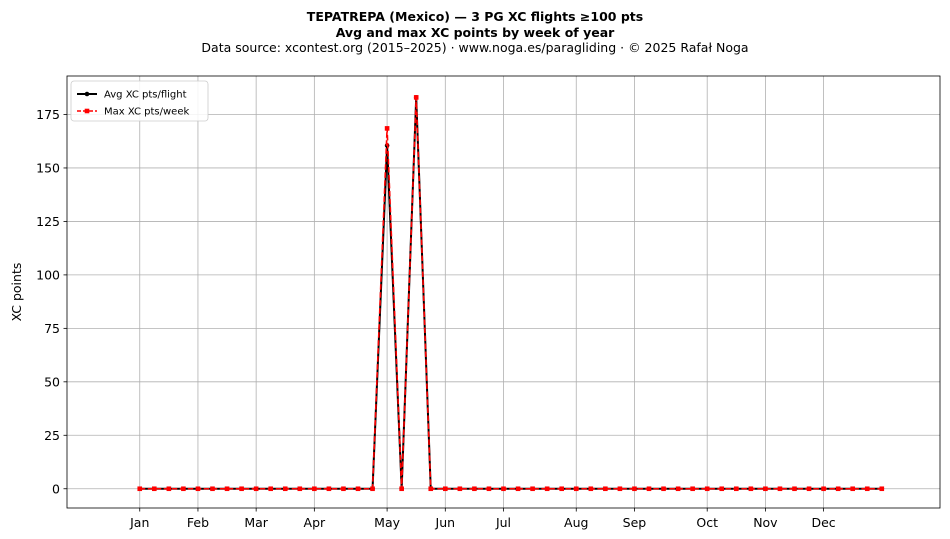  What do you see at coordinates (139, 522) in the screenshot?
I see `x-tick-label: Jan` at bounding box center [139, 522].